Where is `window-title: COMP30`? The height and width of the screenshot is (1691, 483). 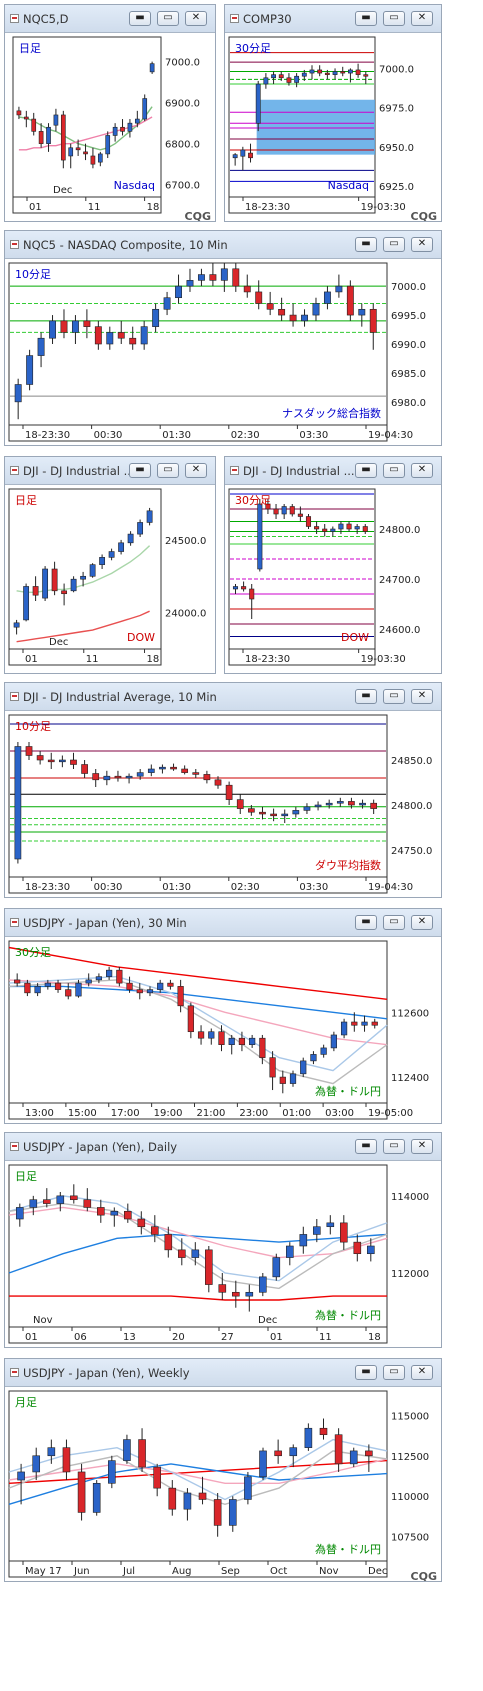
window-title: COMP30 is located at coordinates (267, 19).